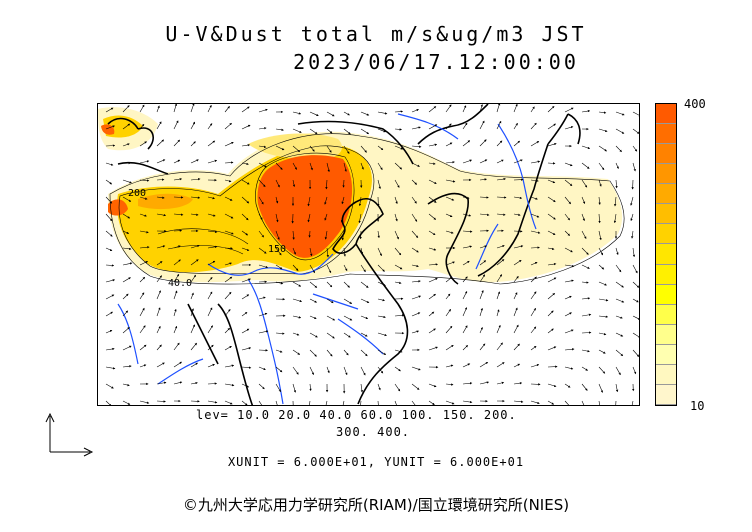 The image size is (752, 532). Describe the element at coordinates (137, 193) in the screenshot. I see `contour-label-200: 200` at that location.